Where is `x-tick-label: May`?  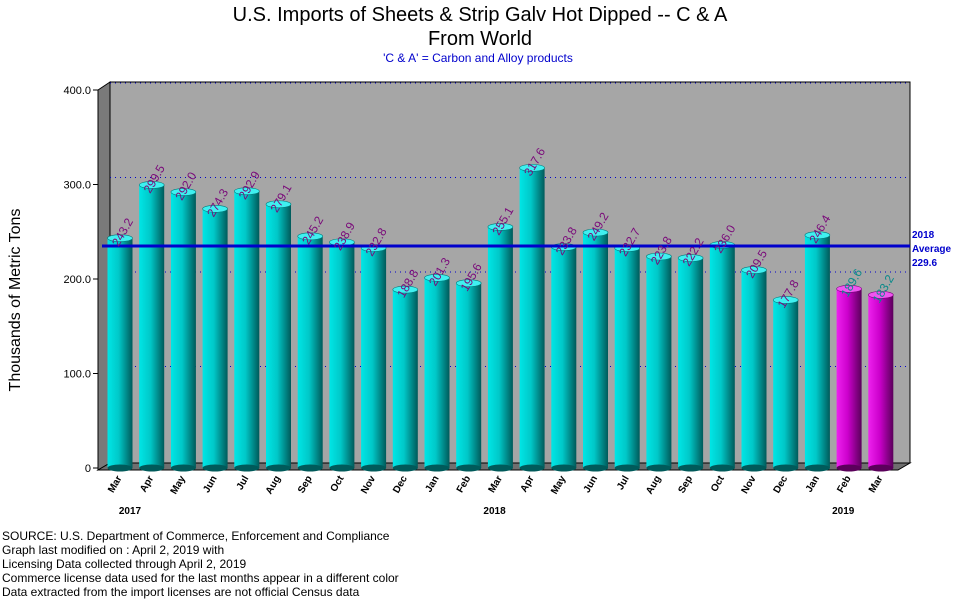 x-tick-label: May is located at coordinates (178, 485).